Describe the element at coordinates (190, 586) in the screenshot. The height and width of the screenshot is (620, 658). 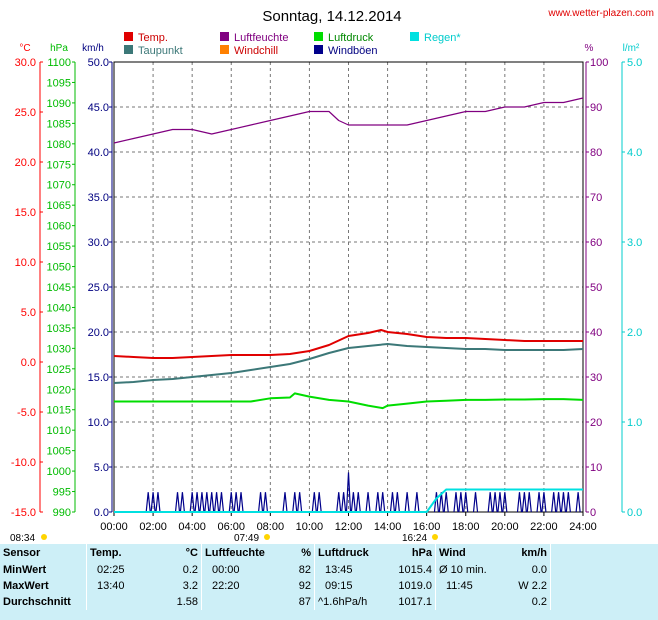
I see `stats-temp-value: 3.2` at that location.